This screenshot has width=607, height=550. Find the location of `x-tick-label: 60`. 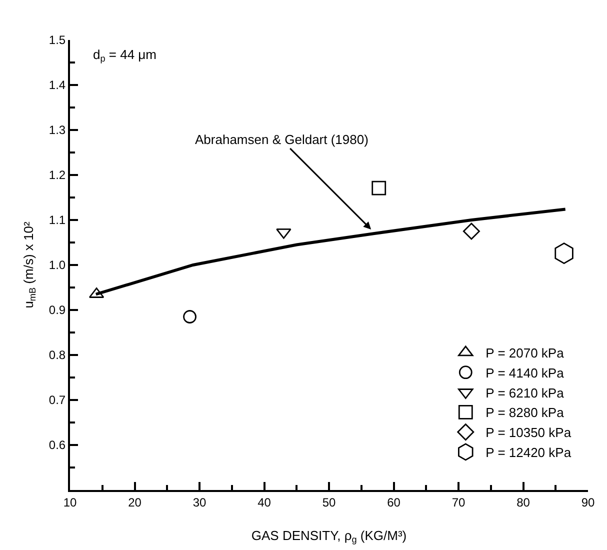

x-tick-label: 60 is located at coordinates (394, 502).